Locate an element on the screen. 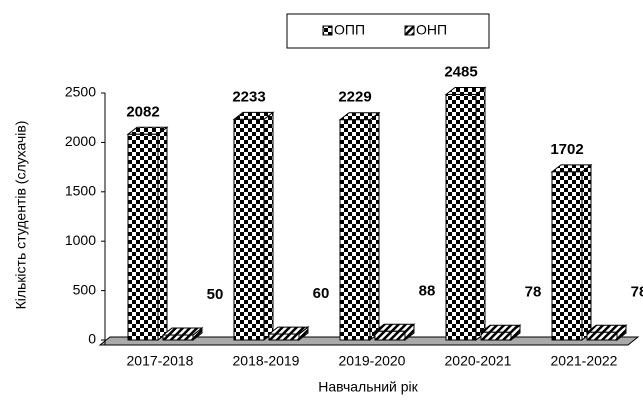  y-tick-label: 2000 is located at coordinates (80, 141).